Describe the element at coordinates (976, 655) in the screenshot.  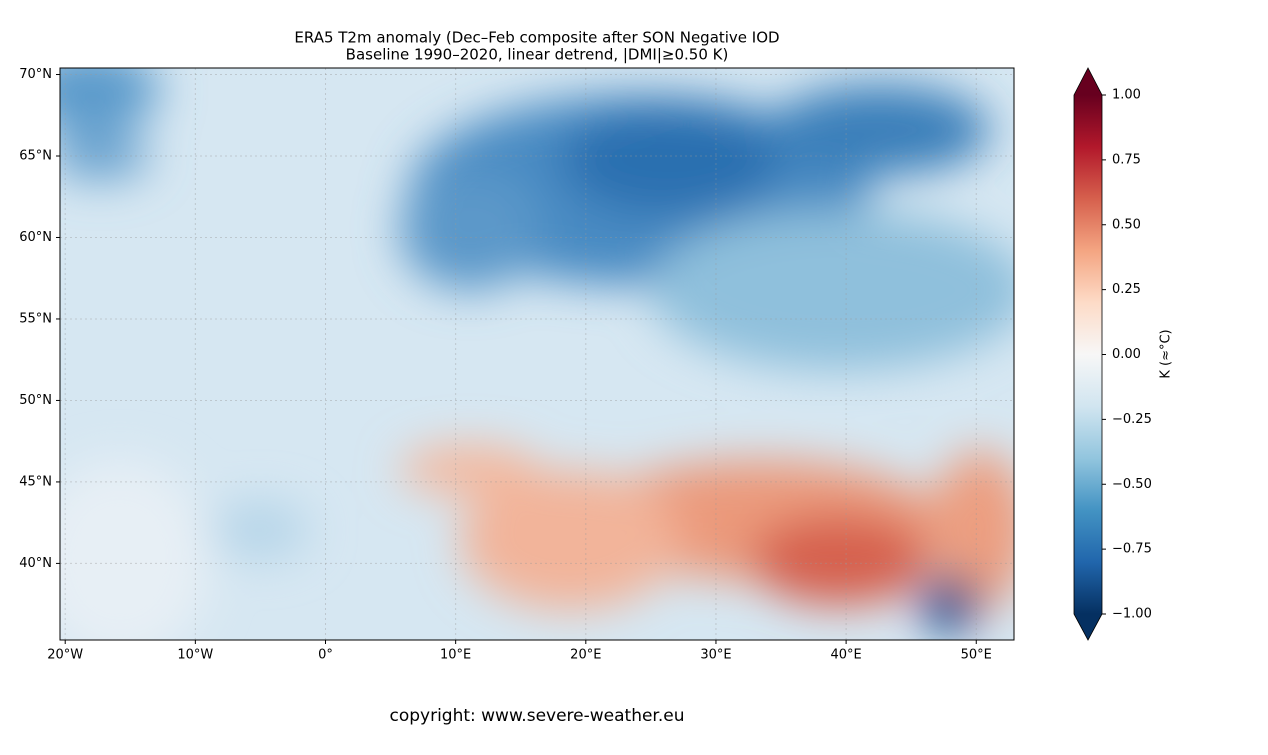
I see `x-tick-label: 50°E` at that location.